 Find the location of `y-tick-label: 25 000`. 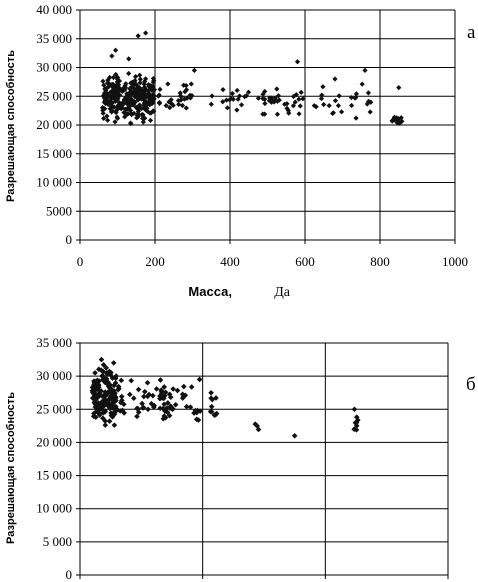

y-tick-label: 25 000 is located at coordinates (54, 408).